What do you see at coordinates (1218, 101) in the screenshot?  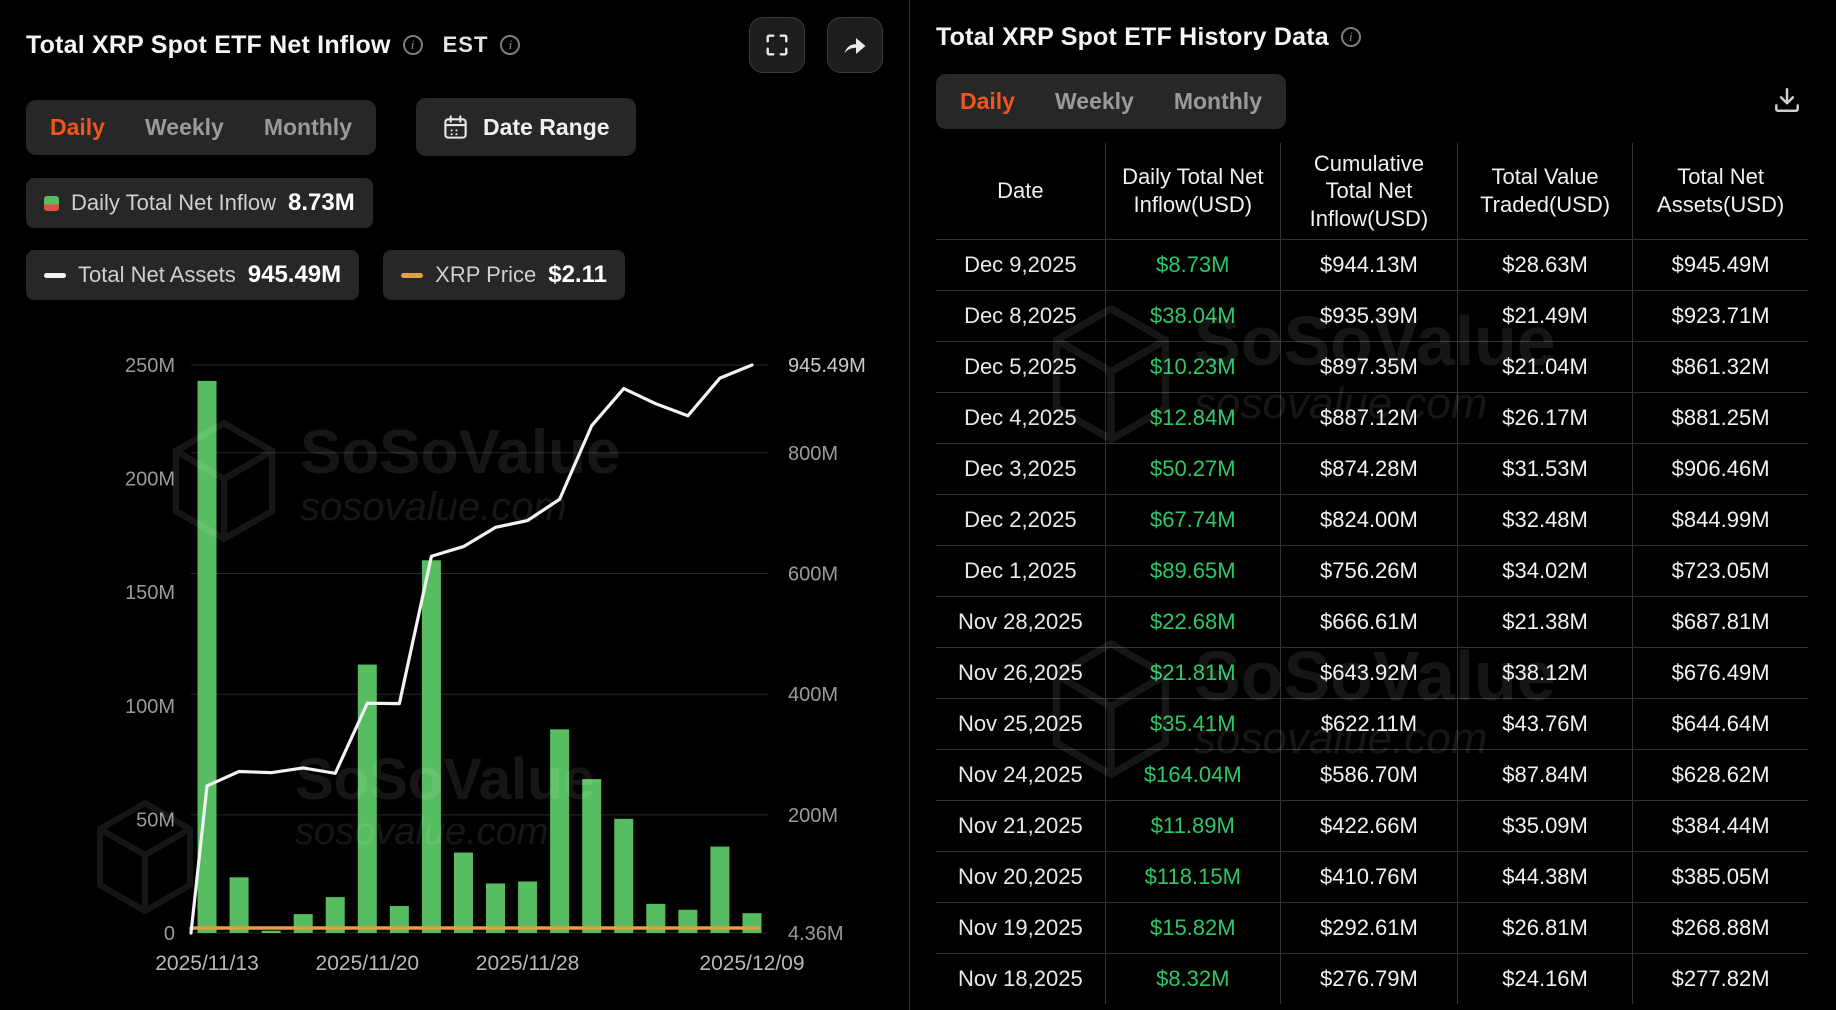 I see `history-tab-monthly: Monthly` at bounding box center [1218, 101].